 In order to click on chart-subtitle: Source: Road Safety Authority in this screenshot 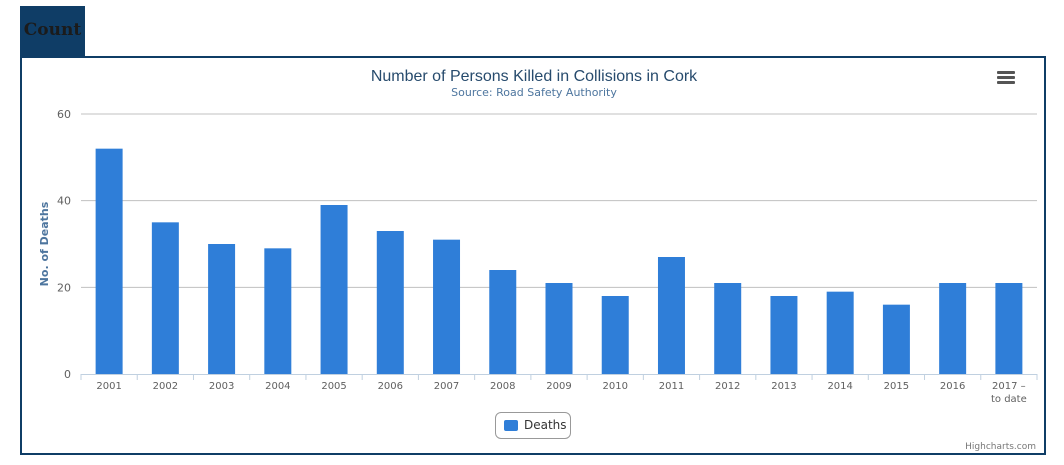, I will do `click(534, 92)`.